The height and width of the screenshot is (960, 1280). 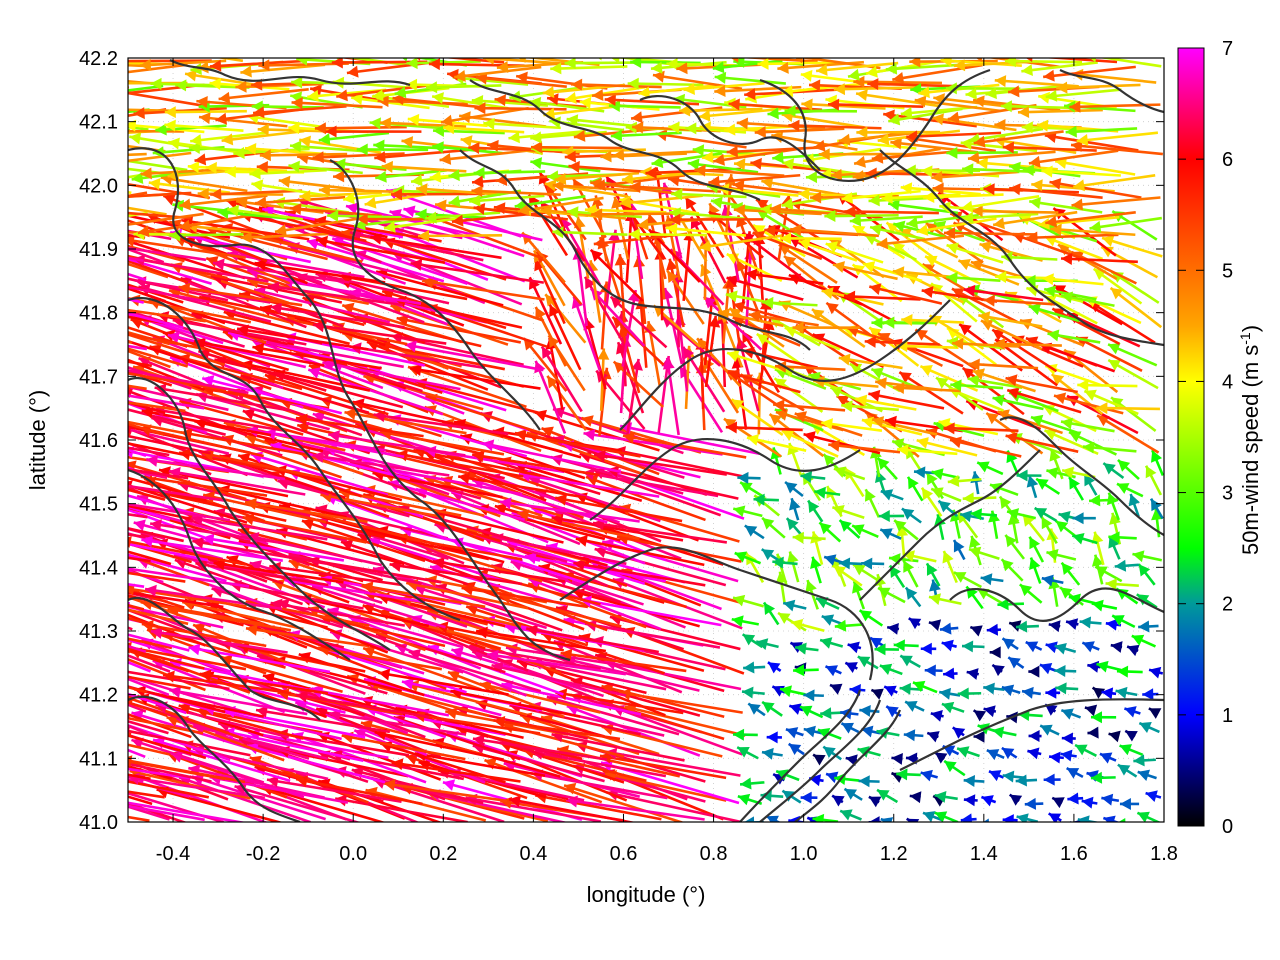 I want to click on colorbar-label: 50m-wind speed (m s-1), so click(x=1250, y=440).